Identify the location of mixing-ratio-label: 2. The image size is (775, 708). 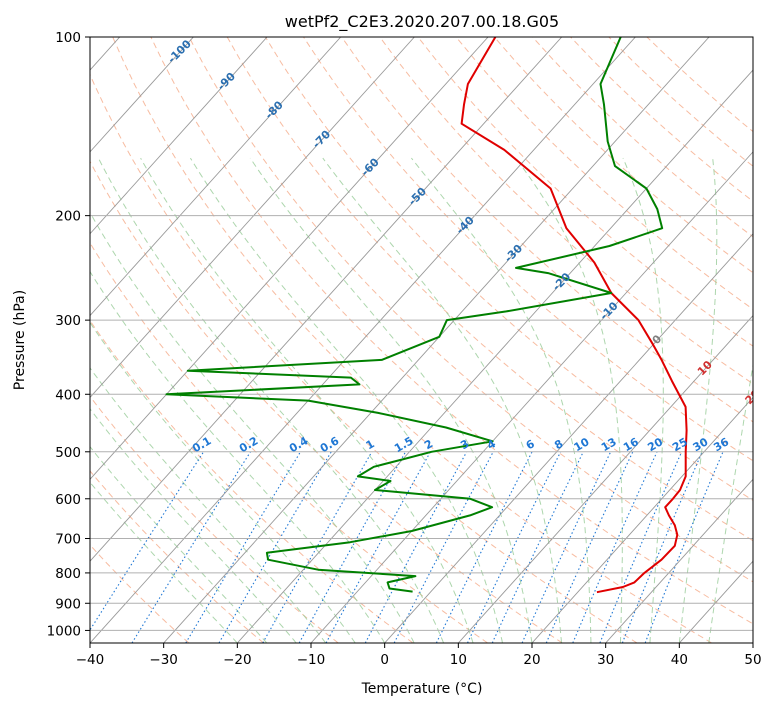
(428, 444).